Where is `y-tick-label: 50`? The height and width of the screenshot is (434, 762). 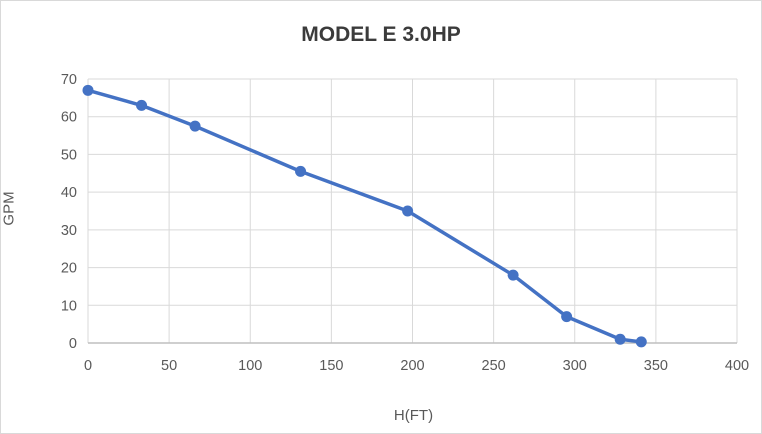
y-tick-label: 50 is located at coordinates (69, 155).